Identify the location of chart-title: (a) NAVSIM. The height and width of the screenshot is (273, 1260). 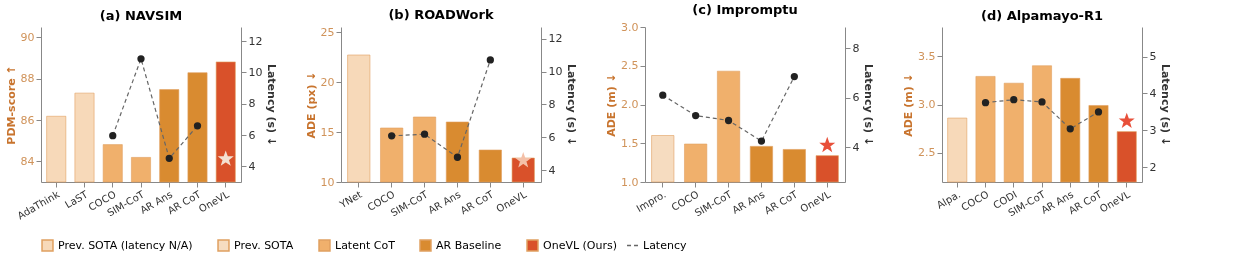
(141, 15).